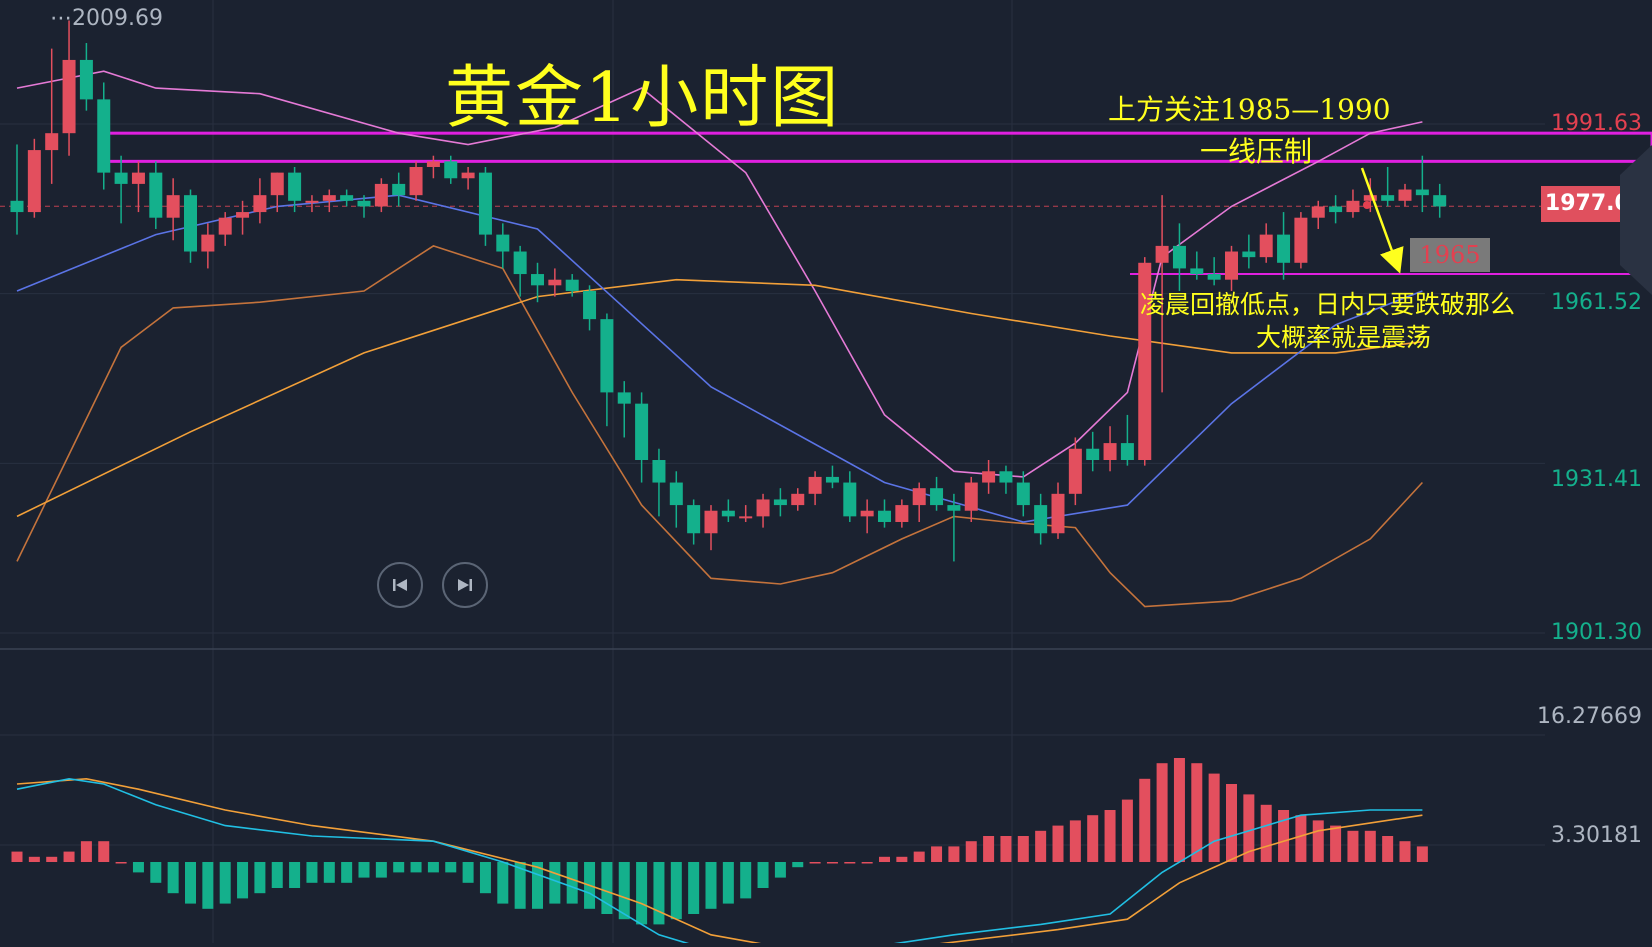 The image size is (1652, 947). Describe the element at coordinates (1249, 109) in the screenshot. I see `resistance-annotation-1: 上方关注1985—1990` at that location.